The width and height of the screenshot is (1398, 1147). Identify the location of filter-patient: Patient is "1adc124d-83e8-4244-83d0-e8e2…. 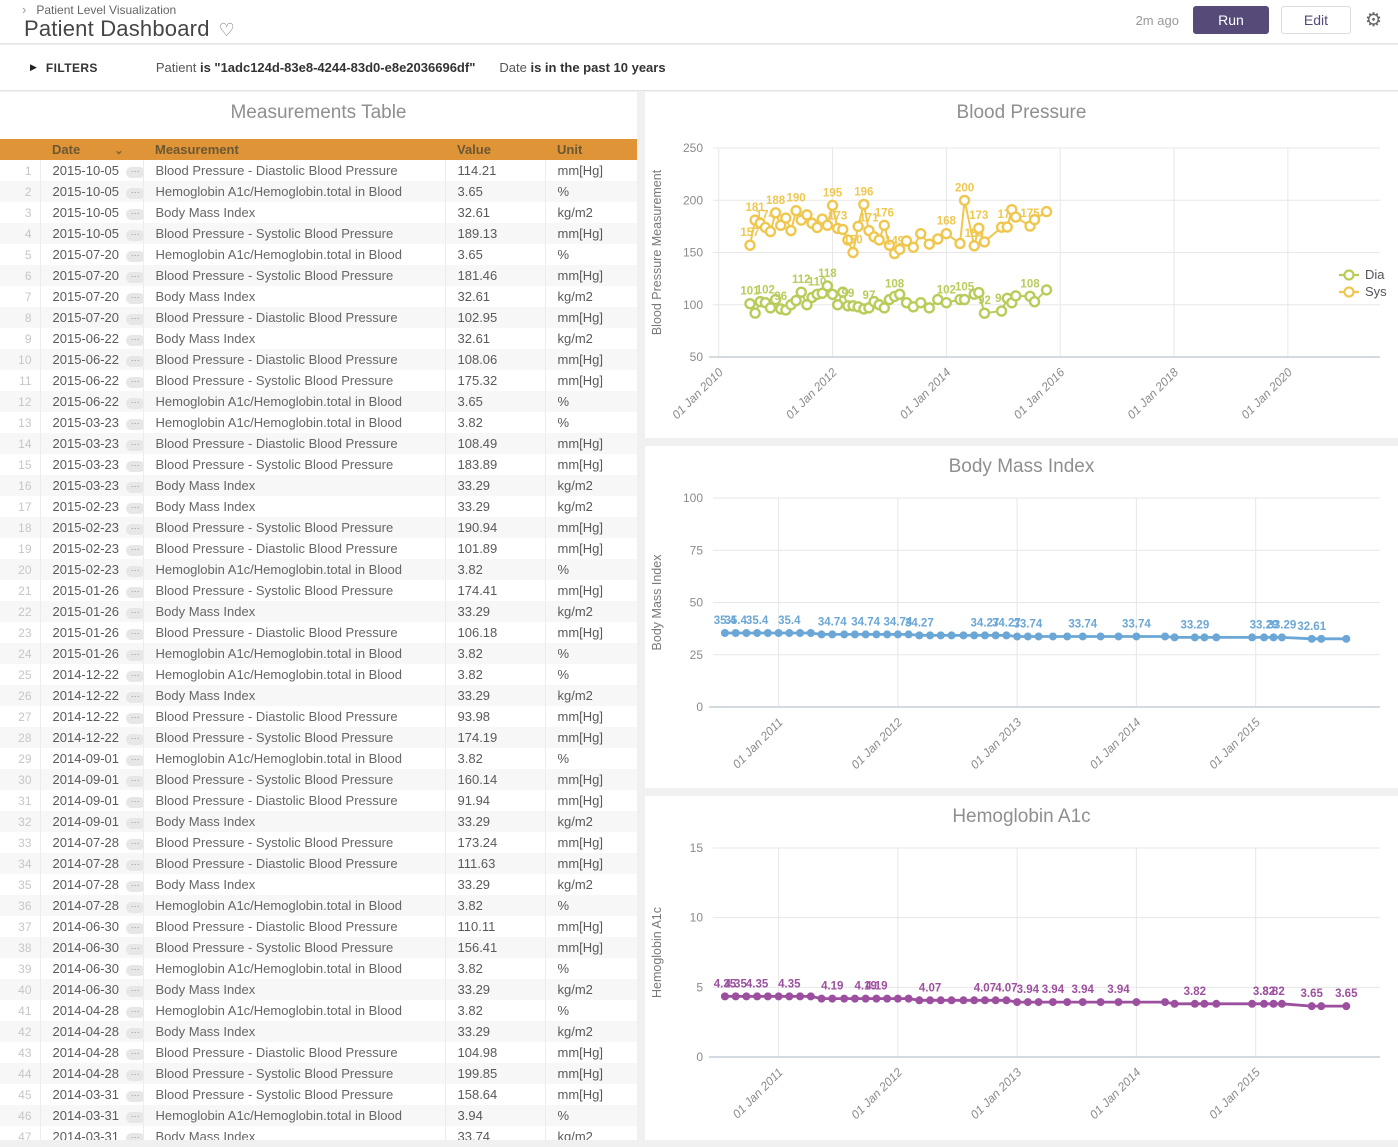
(316, 67).